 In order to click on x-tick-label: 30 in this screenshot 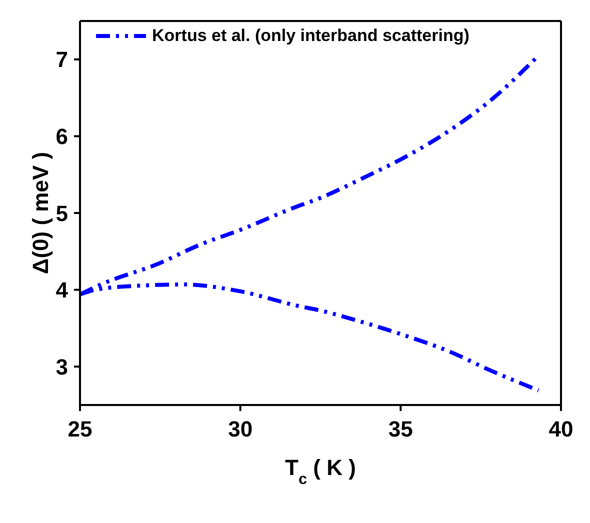, I will do `click(240, 429)`.